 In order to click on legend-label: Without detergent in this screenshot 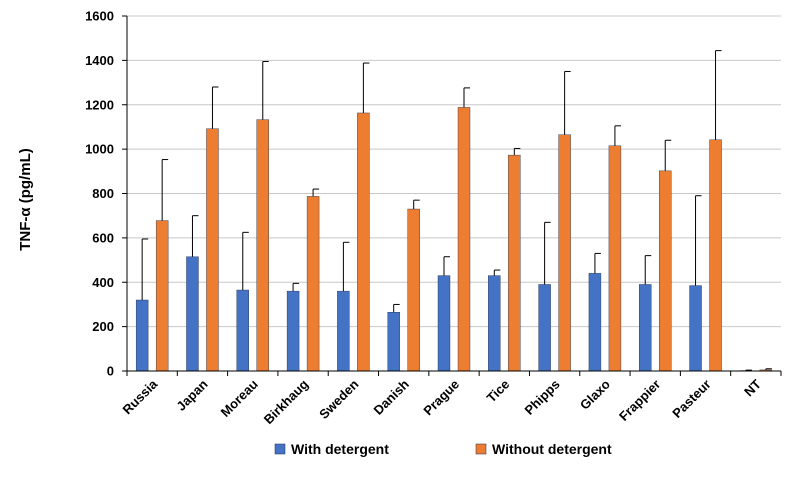, I will do `click(552, 449)`.